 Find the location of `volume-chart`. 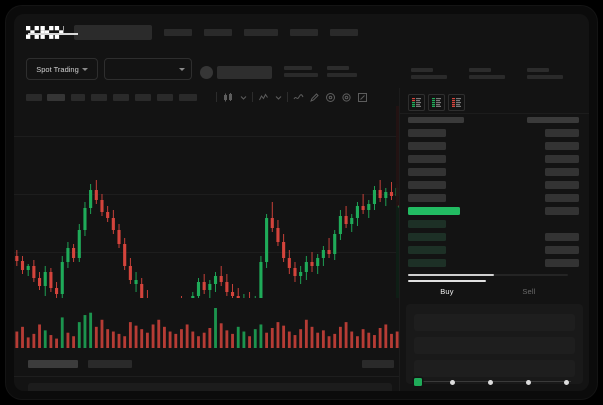

volume-chart is located at coordinates (207, 326).